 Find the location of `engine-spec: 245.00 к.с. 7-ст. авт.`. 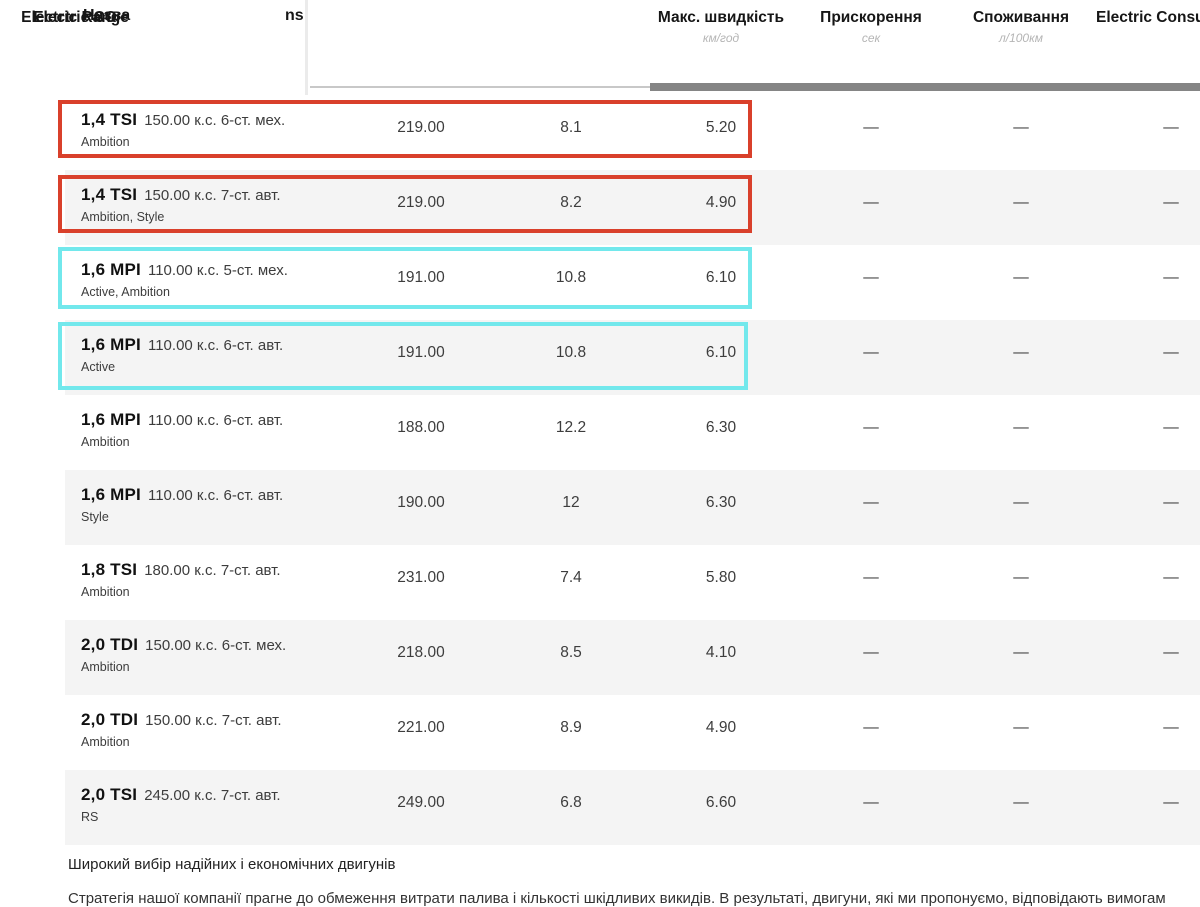

engine-spec: 245.00 к.с. 7-ст. авт. is located at coordinates (212, 795).